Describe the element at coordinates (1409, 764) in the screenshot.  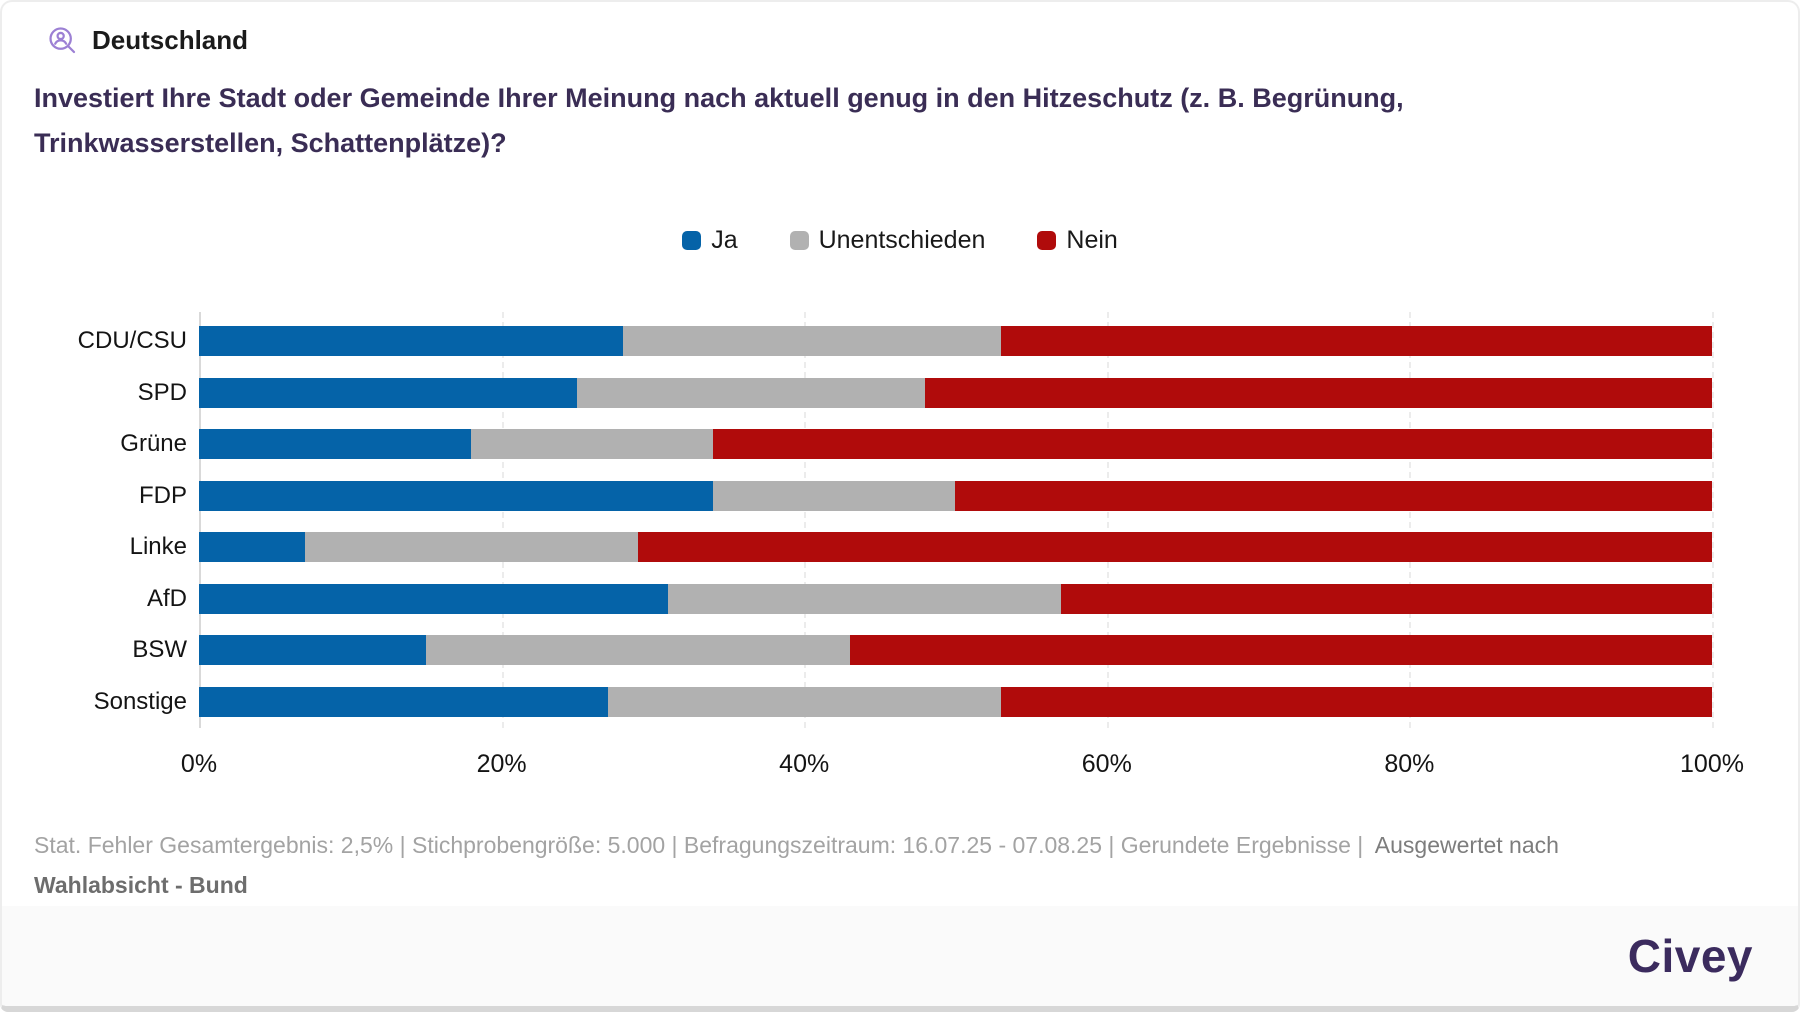
I see `x-axis-tick-label: 80%` at that location.